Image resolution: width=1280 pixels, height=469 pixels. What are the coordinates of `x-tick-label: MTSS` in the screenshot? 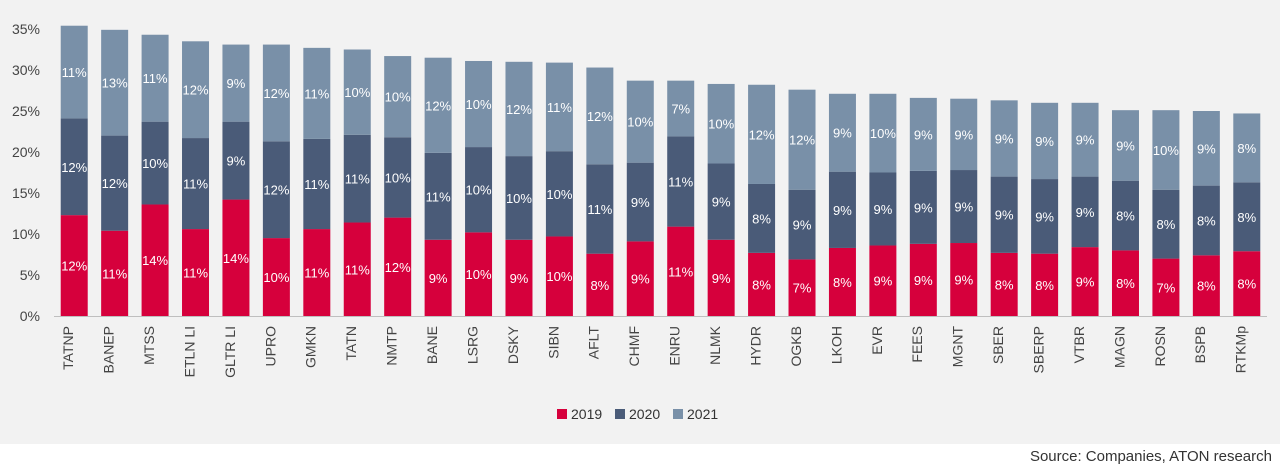 It's located at (149, 345).